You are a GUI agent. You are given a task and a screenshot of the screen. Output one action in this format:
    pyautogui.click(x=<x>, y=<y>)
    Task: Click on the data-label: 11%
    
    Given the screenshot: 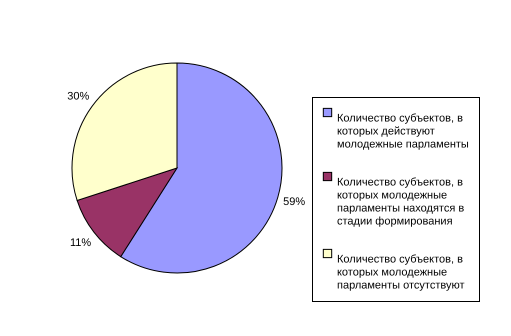 What is the action you would take?
    pyautogui.click(x=81, y=242)
    